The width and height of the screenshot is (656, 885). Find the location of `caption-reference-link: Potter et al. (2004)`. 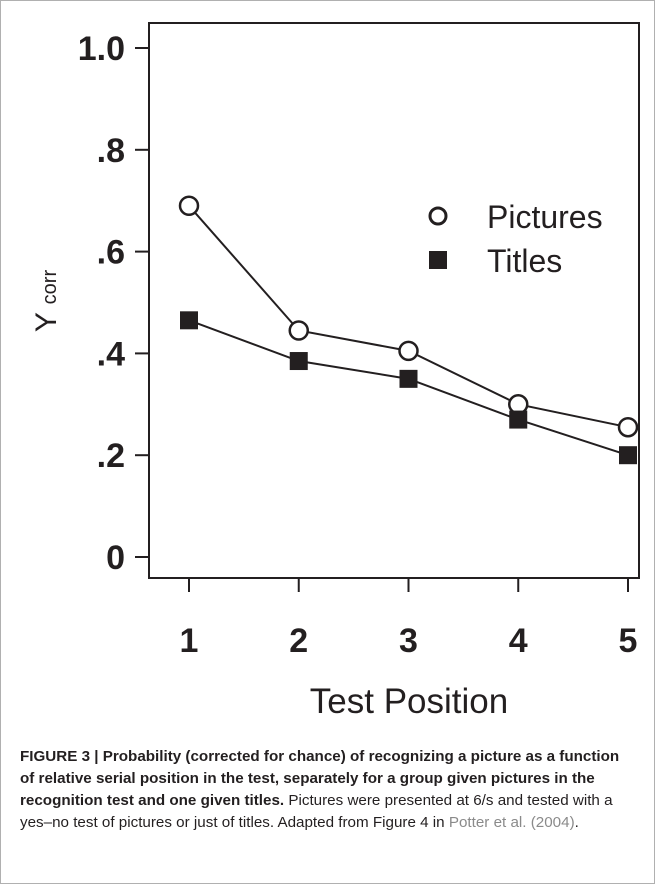

caption-reference-link: Potter et al. (2004) is located at coordinates (511, 822).